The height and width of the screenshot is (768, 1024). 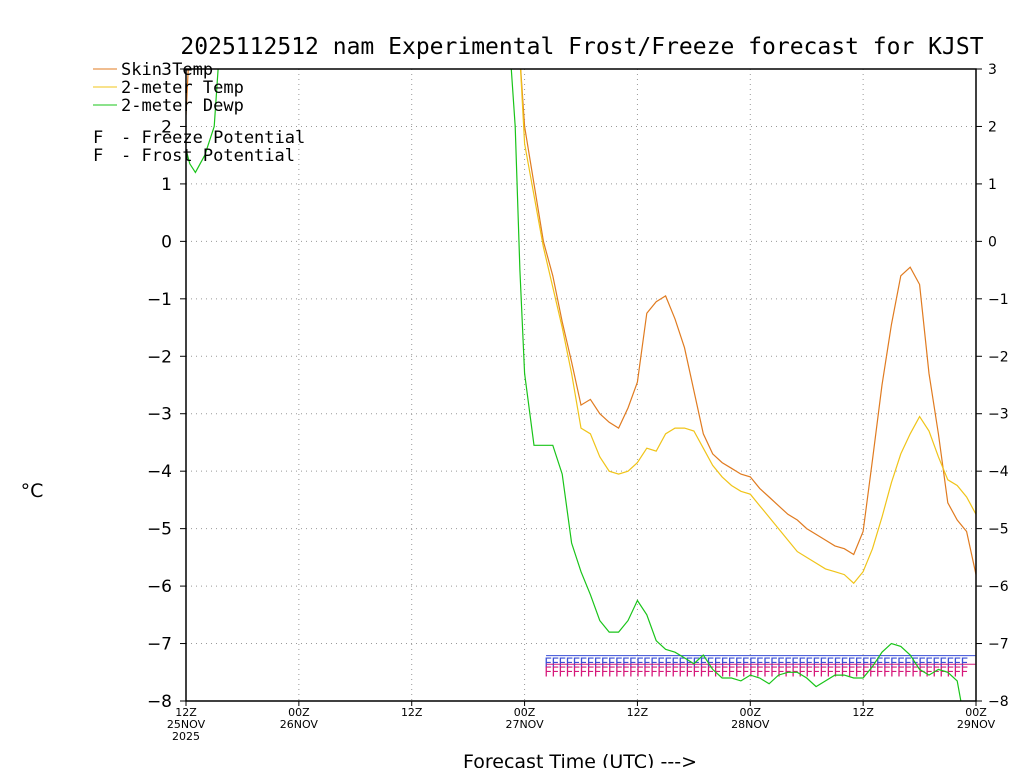 I want to click on legend-label-2m-dewp: 2-meter Dewp, so click(x=182, y=106).